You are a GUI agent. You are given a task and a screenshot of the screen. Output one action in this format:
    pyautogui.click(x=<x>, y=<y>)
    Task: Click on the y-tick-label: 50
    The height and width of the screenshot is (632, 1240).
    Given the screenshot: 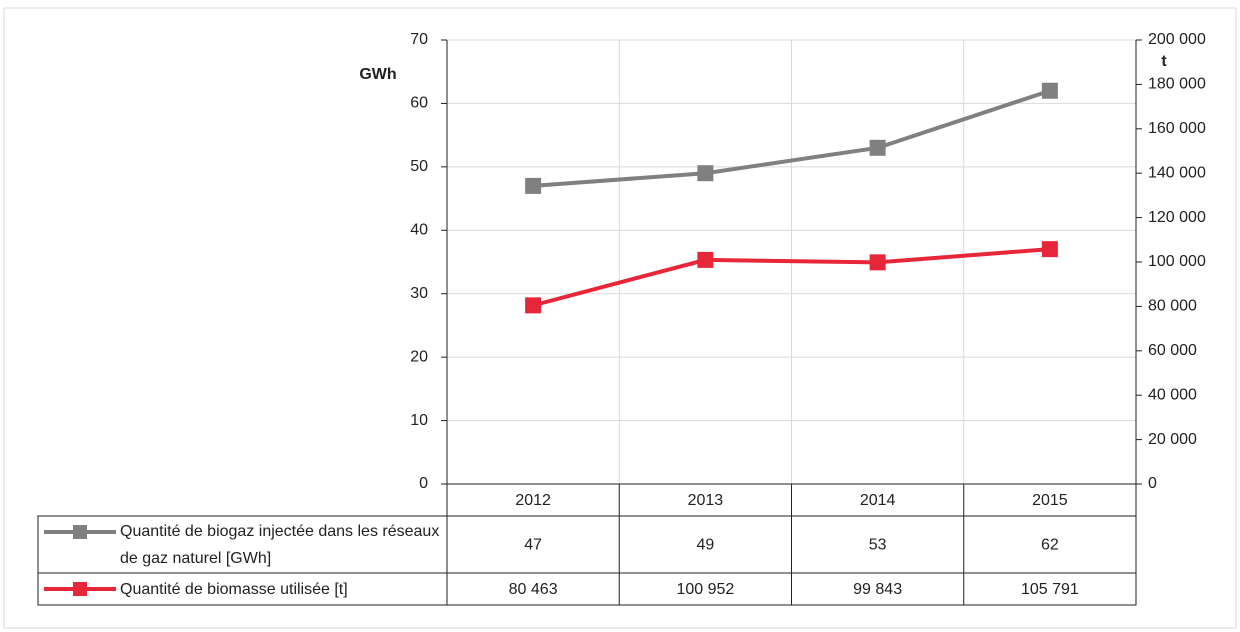 What is the action you would take?
    pyautogui.click(x=419, y=166)
    